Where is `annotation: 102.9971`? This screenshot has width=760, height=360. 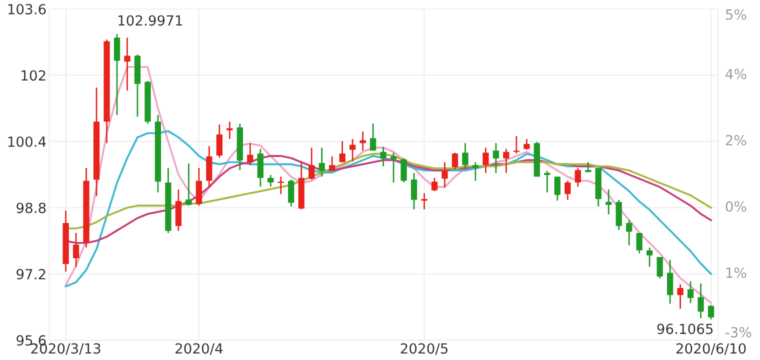 annotation: 102.9971 is located at coordinates (150, 20).